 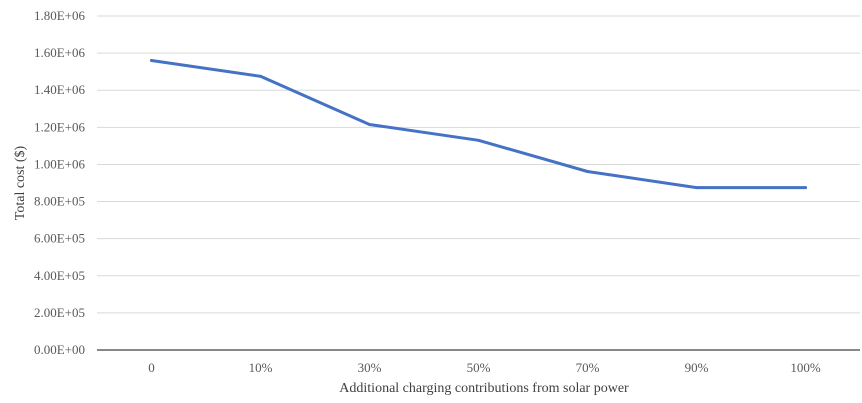 What do you see at coordinates (370, 367) in the screenshot?
I see `x-tick-label: 30%` at bounding box center [370, 367].